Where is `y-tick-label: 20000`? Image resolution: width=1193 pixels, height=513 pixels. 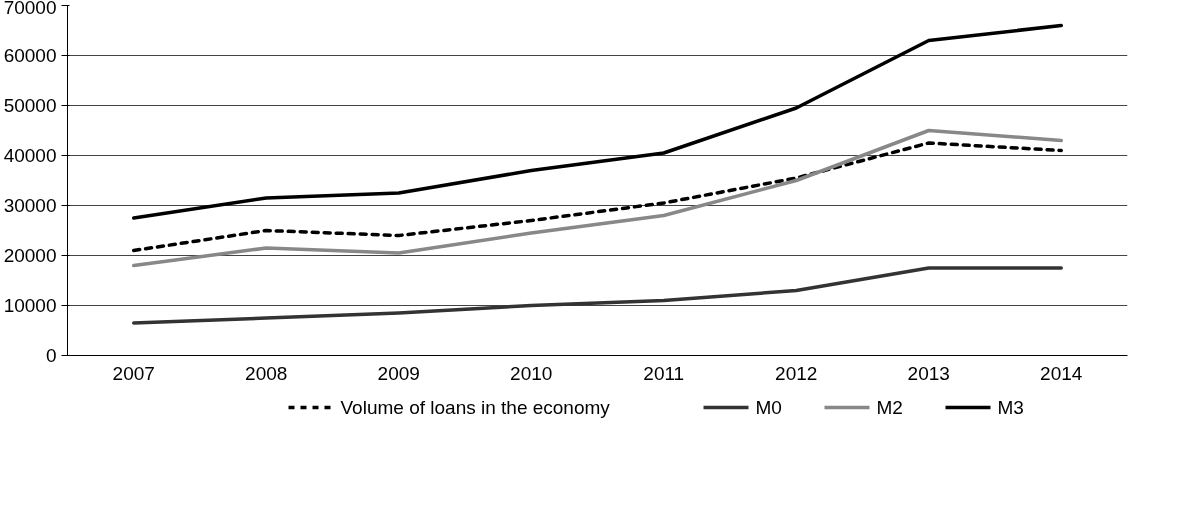 y-tick-label: 20000 is located at coordinates (30, 255).